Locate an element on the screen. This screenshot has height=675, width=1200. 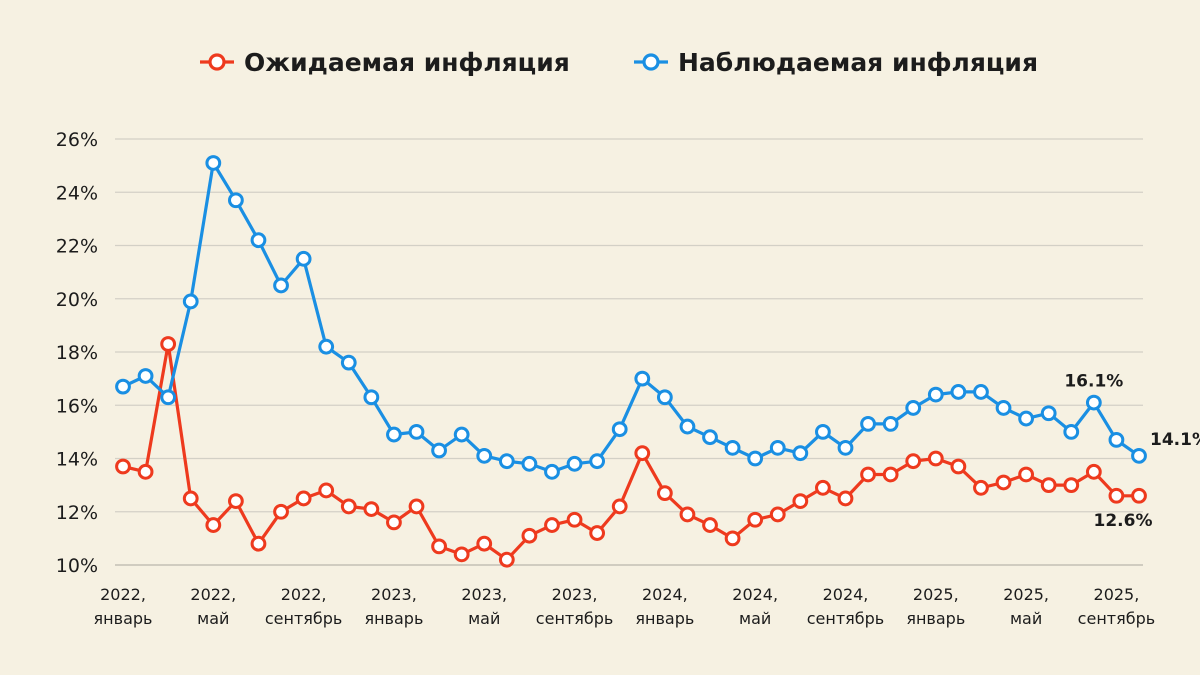
y-tick-label-12: 12% is located at coordinates (77, 513).